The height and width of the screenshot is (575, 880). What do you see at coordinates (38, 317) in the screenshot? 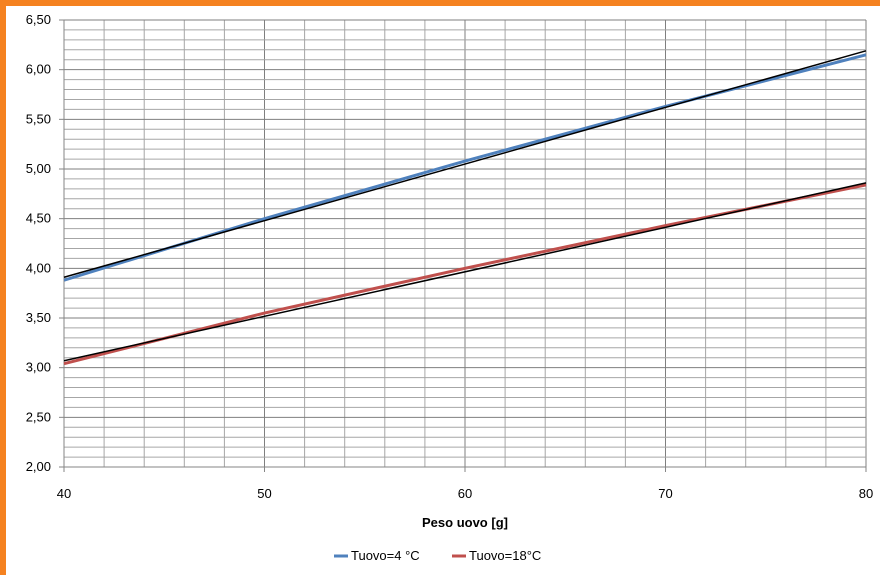
I see `y-tick-label: 3,50` at bounding box center [38, 317].